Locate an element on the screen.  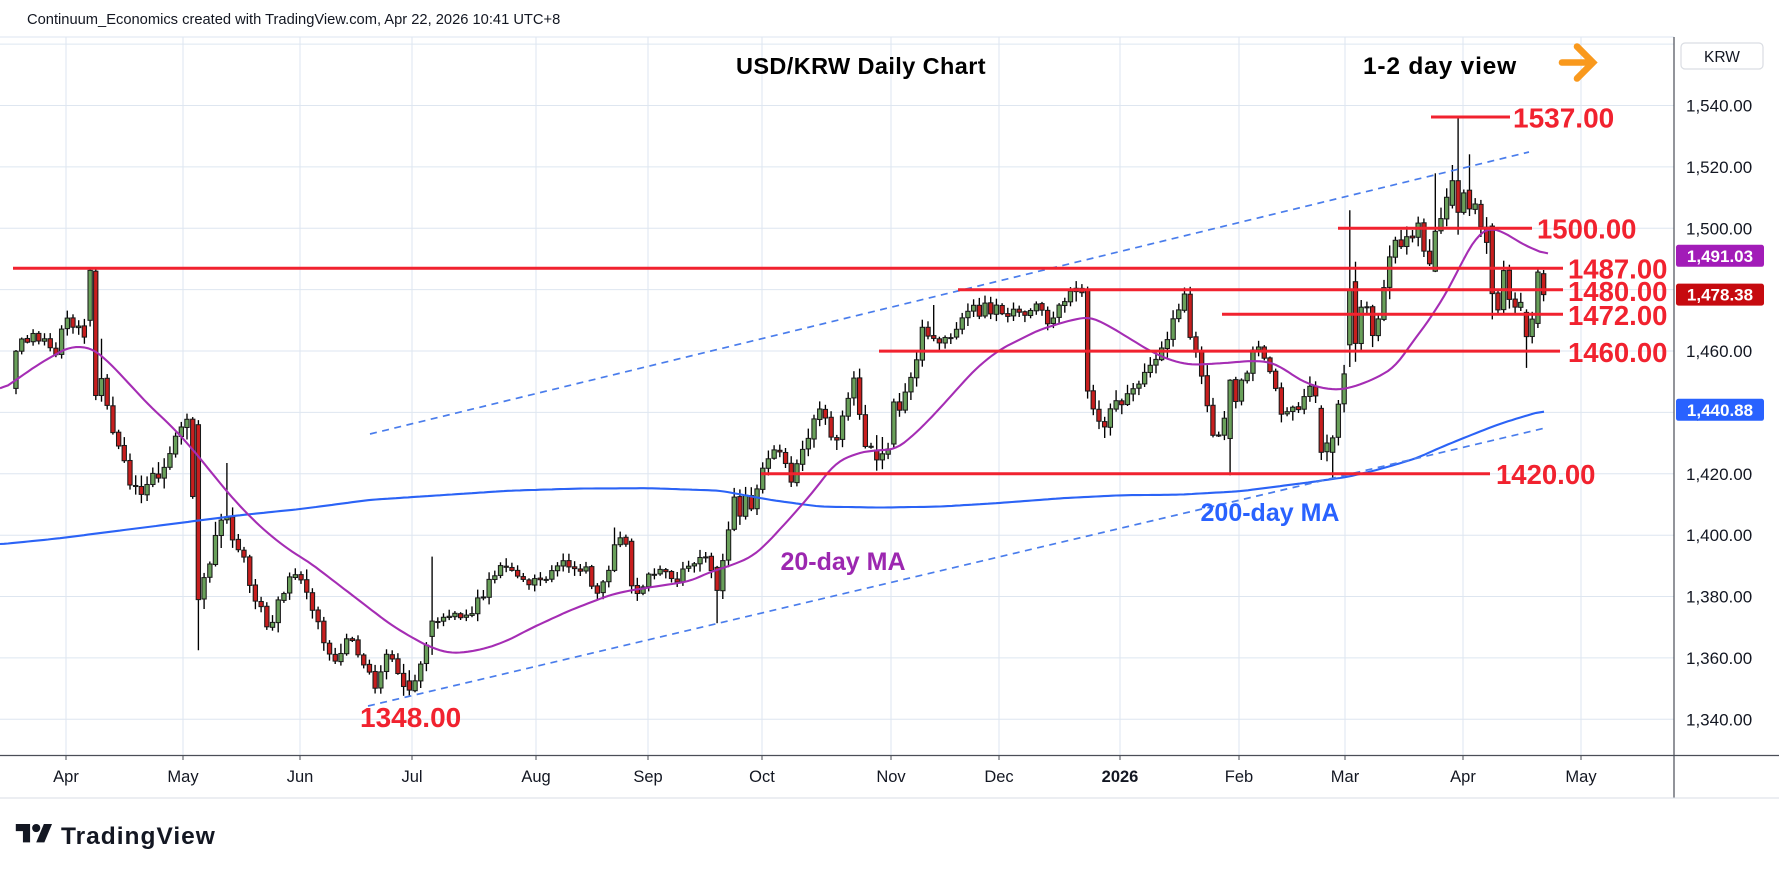
svg-text: 1,478.38 is located at coordinates (1720, 295).